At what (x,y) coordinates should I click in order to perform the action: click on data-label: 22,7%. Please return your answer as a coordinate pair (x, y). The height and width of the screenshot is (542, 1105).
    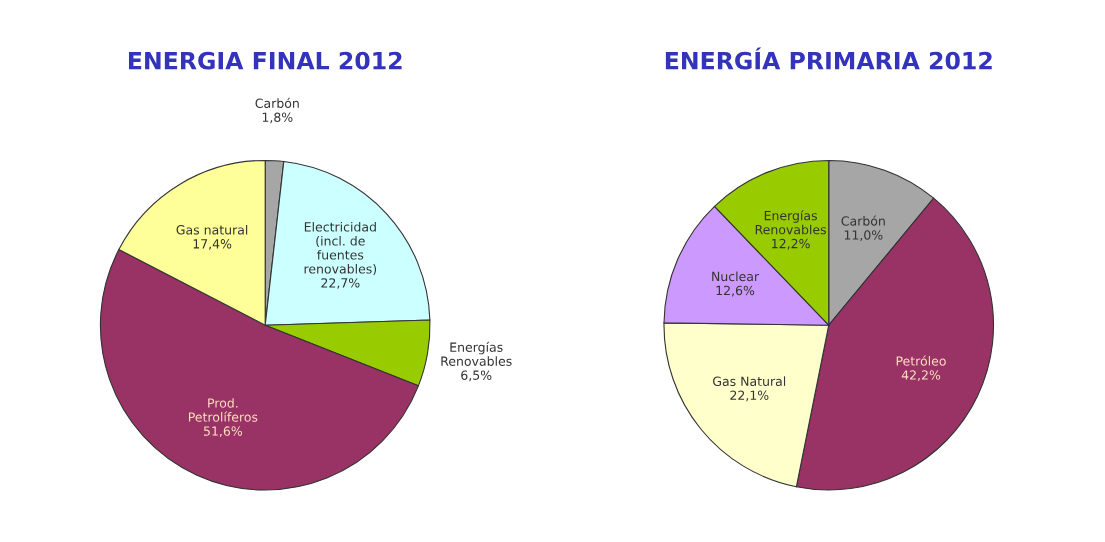
    Looking at the image, I should click on (340, 283).